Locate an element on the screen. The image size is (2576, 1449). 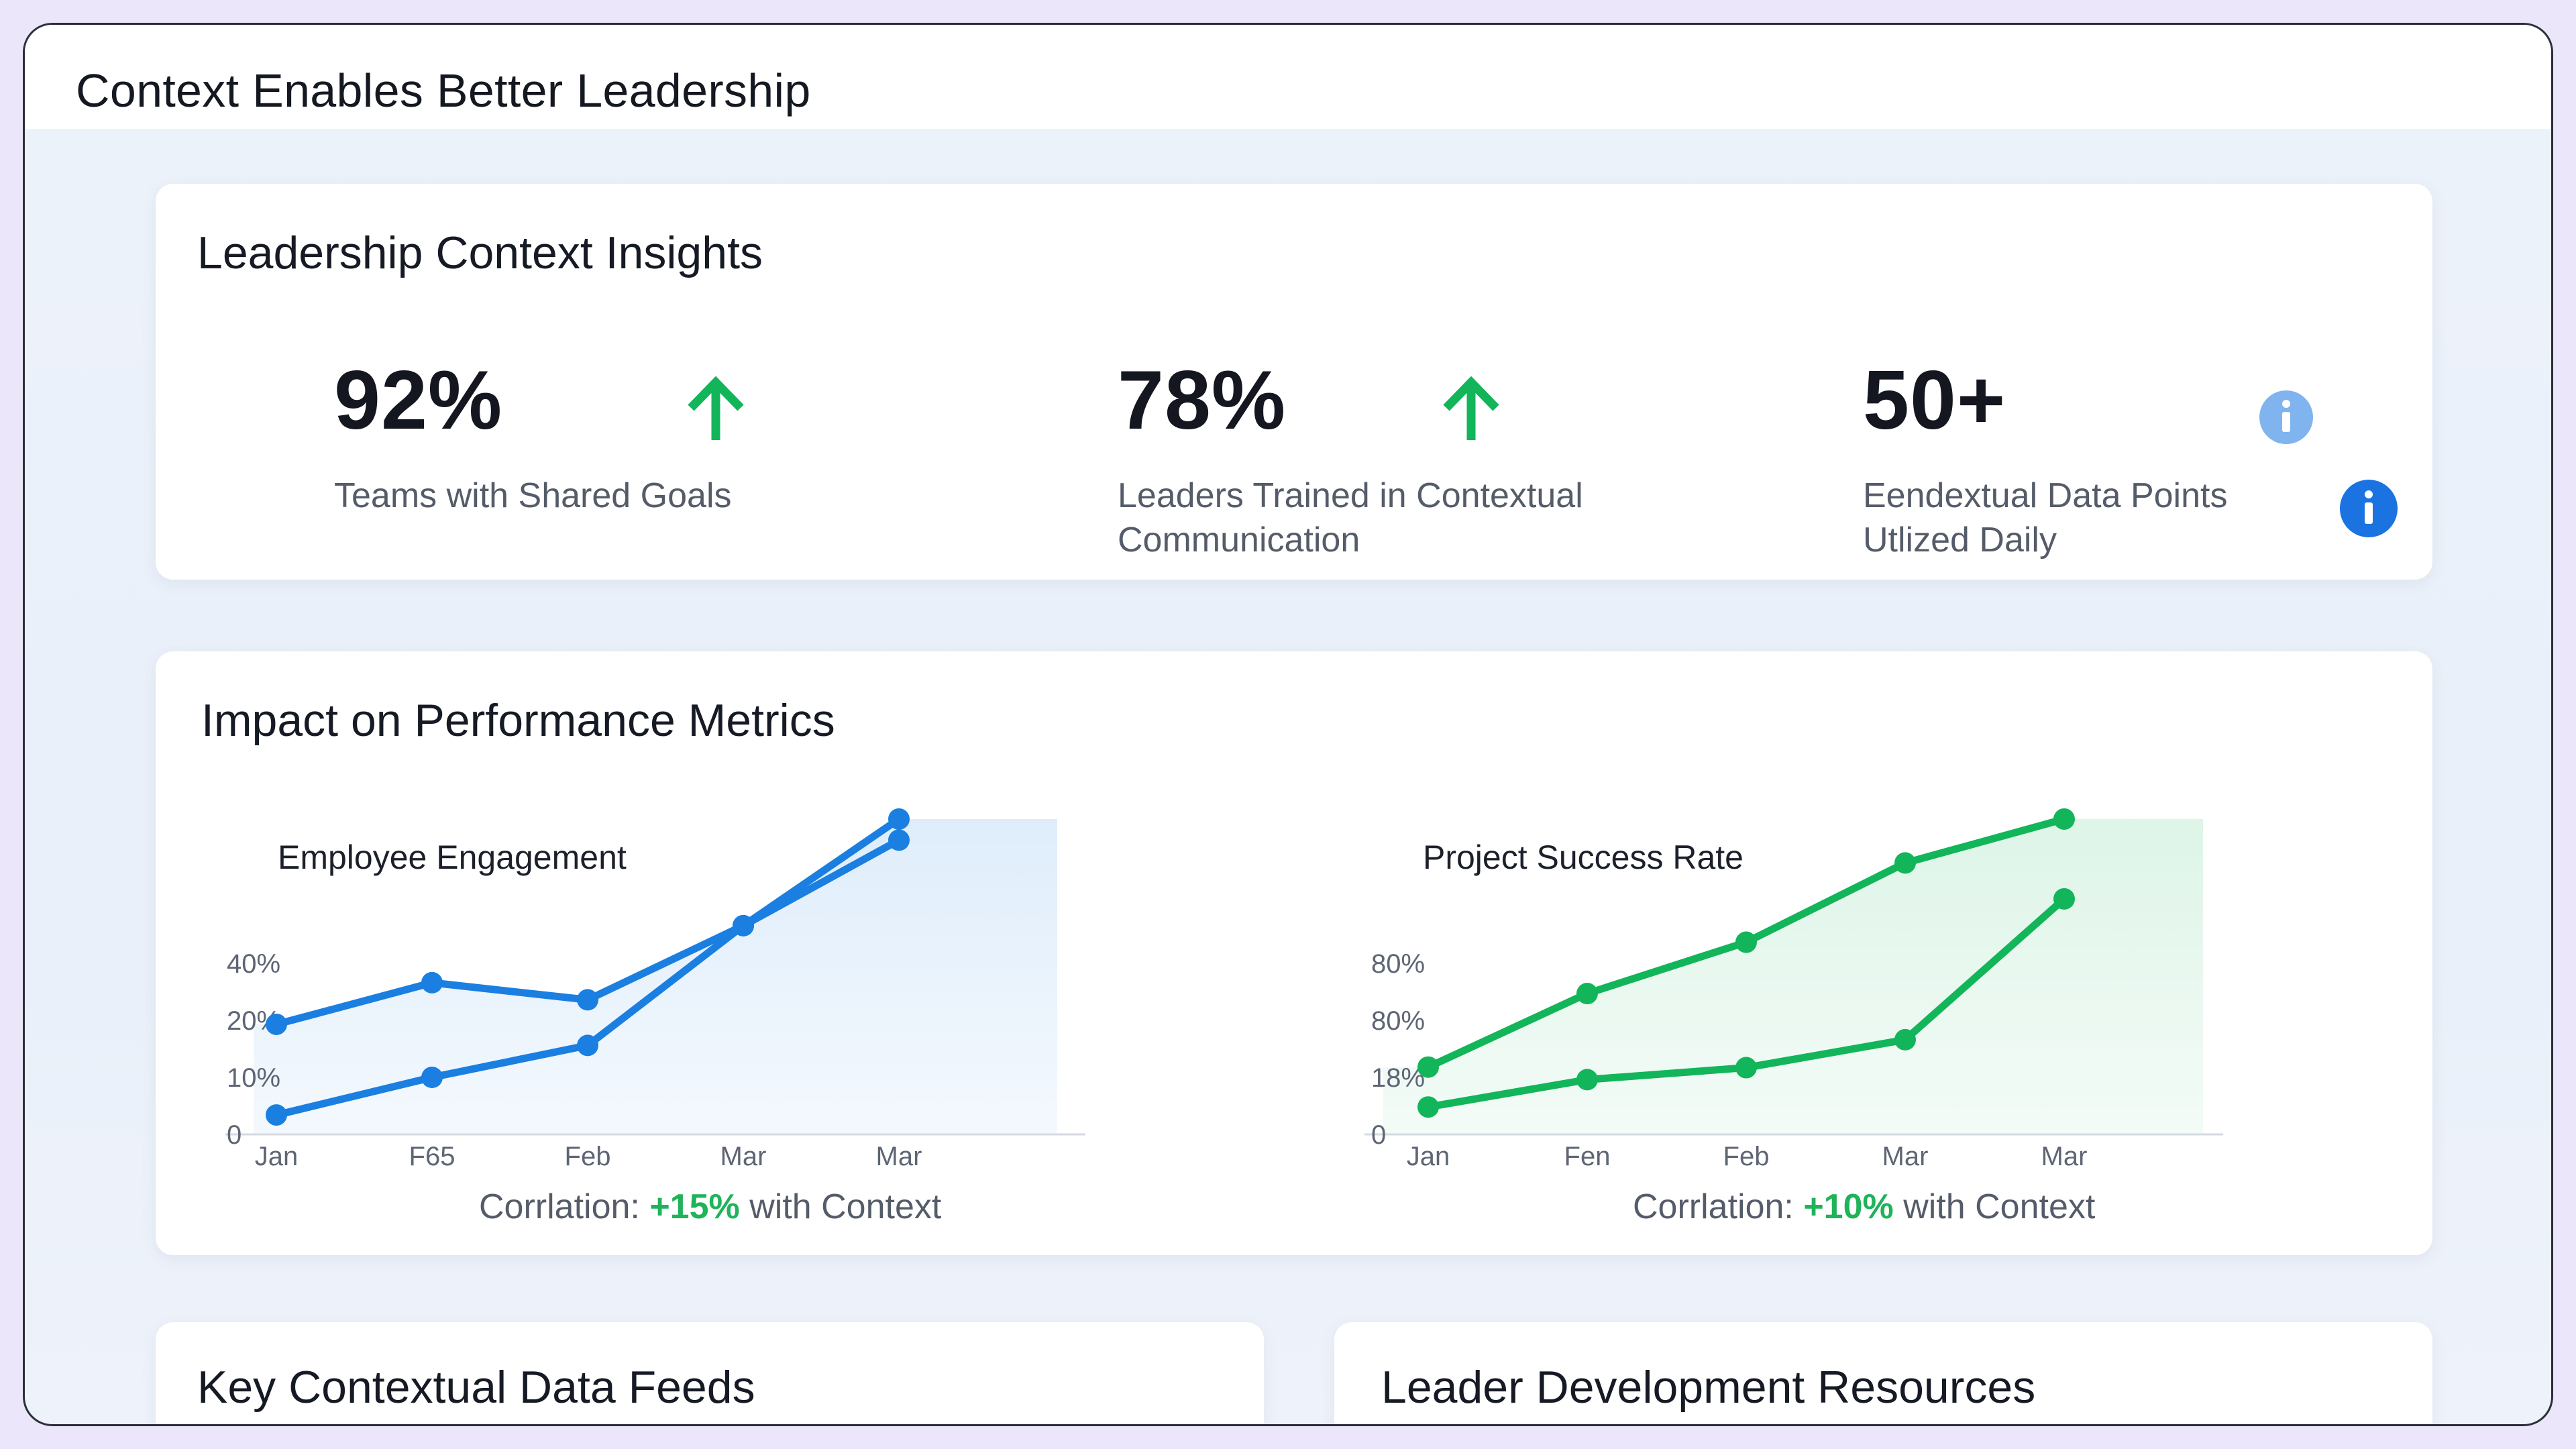
kpi-label: Teams with Shared Goals is located at coordinates (533, 496).